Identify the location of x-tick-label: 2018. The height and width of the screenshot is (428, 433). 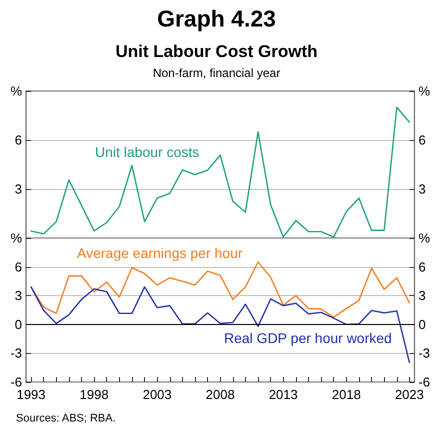
(346, 394).